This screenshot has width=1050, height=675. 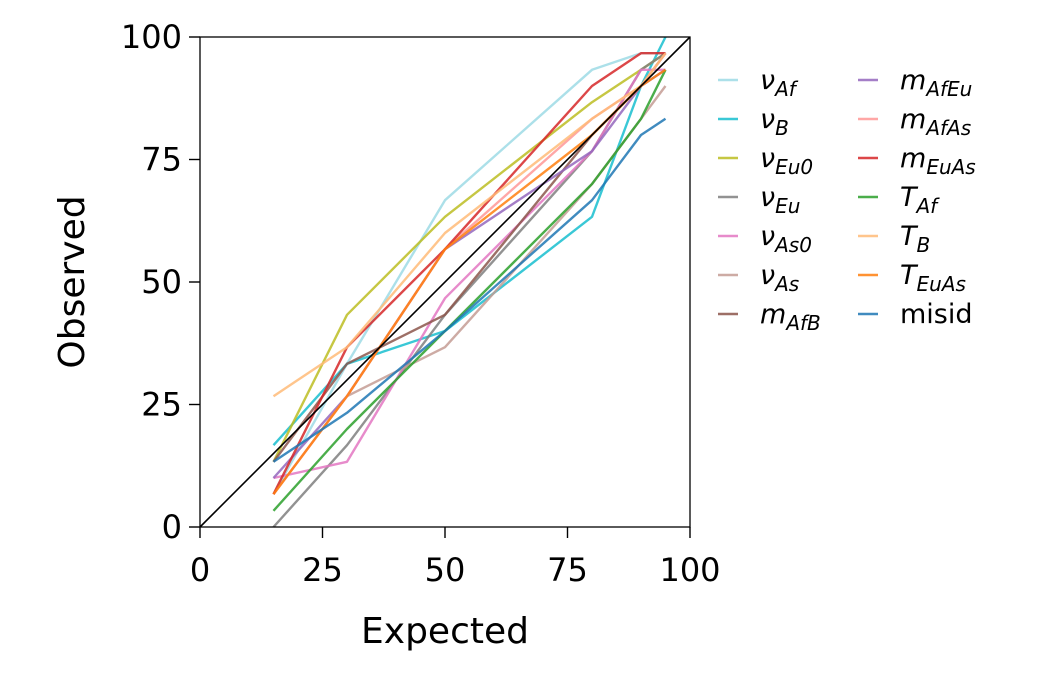 I want to click on legend-label-3: νEu, so click(x=780, y=200).